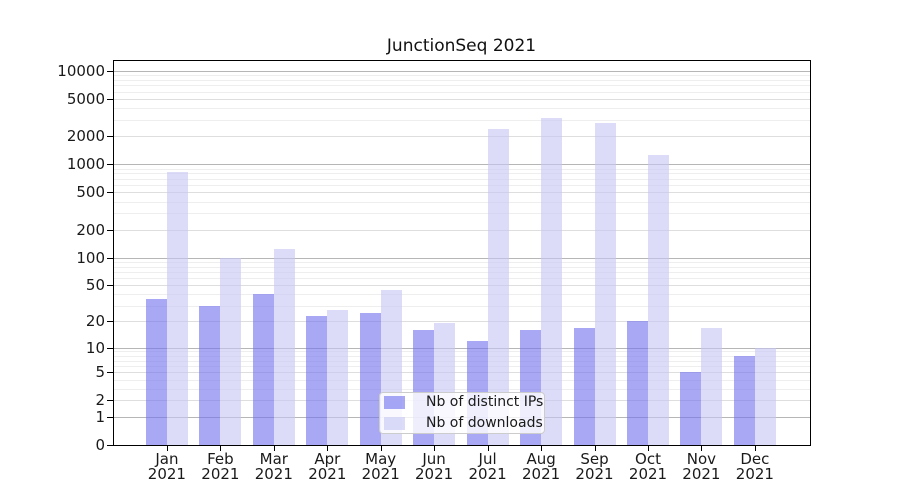 The width and height of the screenshot is (900, 500). What do you see at coordinates (691, 408) in the screenshot?
I see `bar-nb-of-distinct-ips-nov` at bounding box center [691, 408].